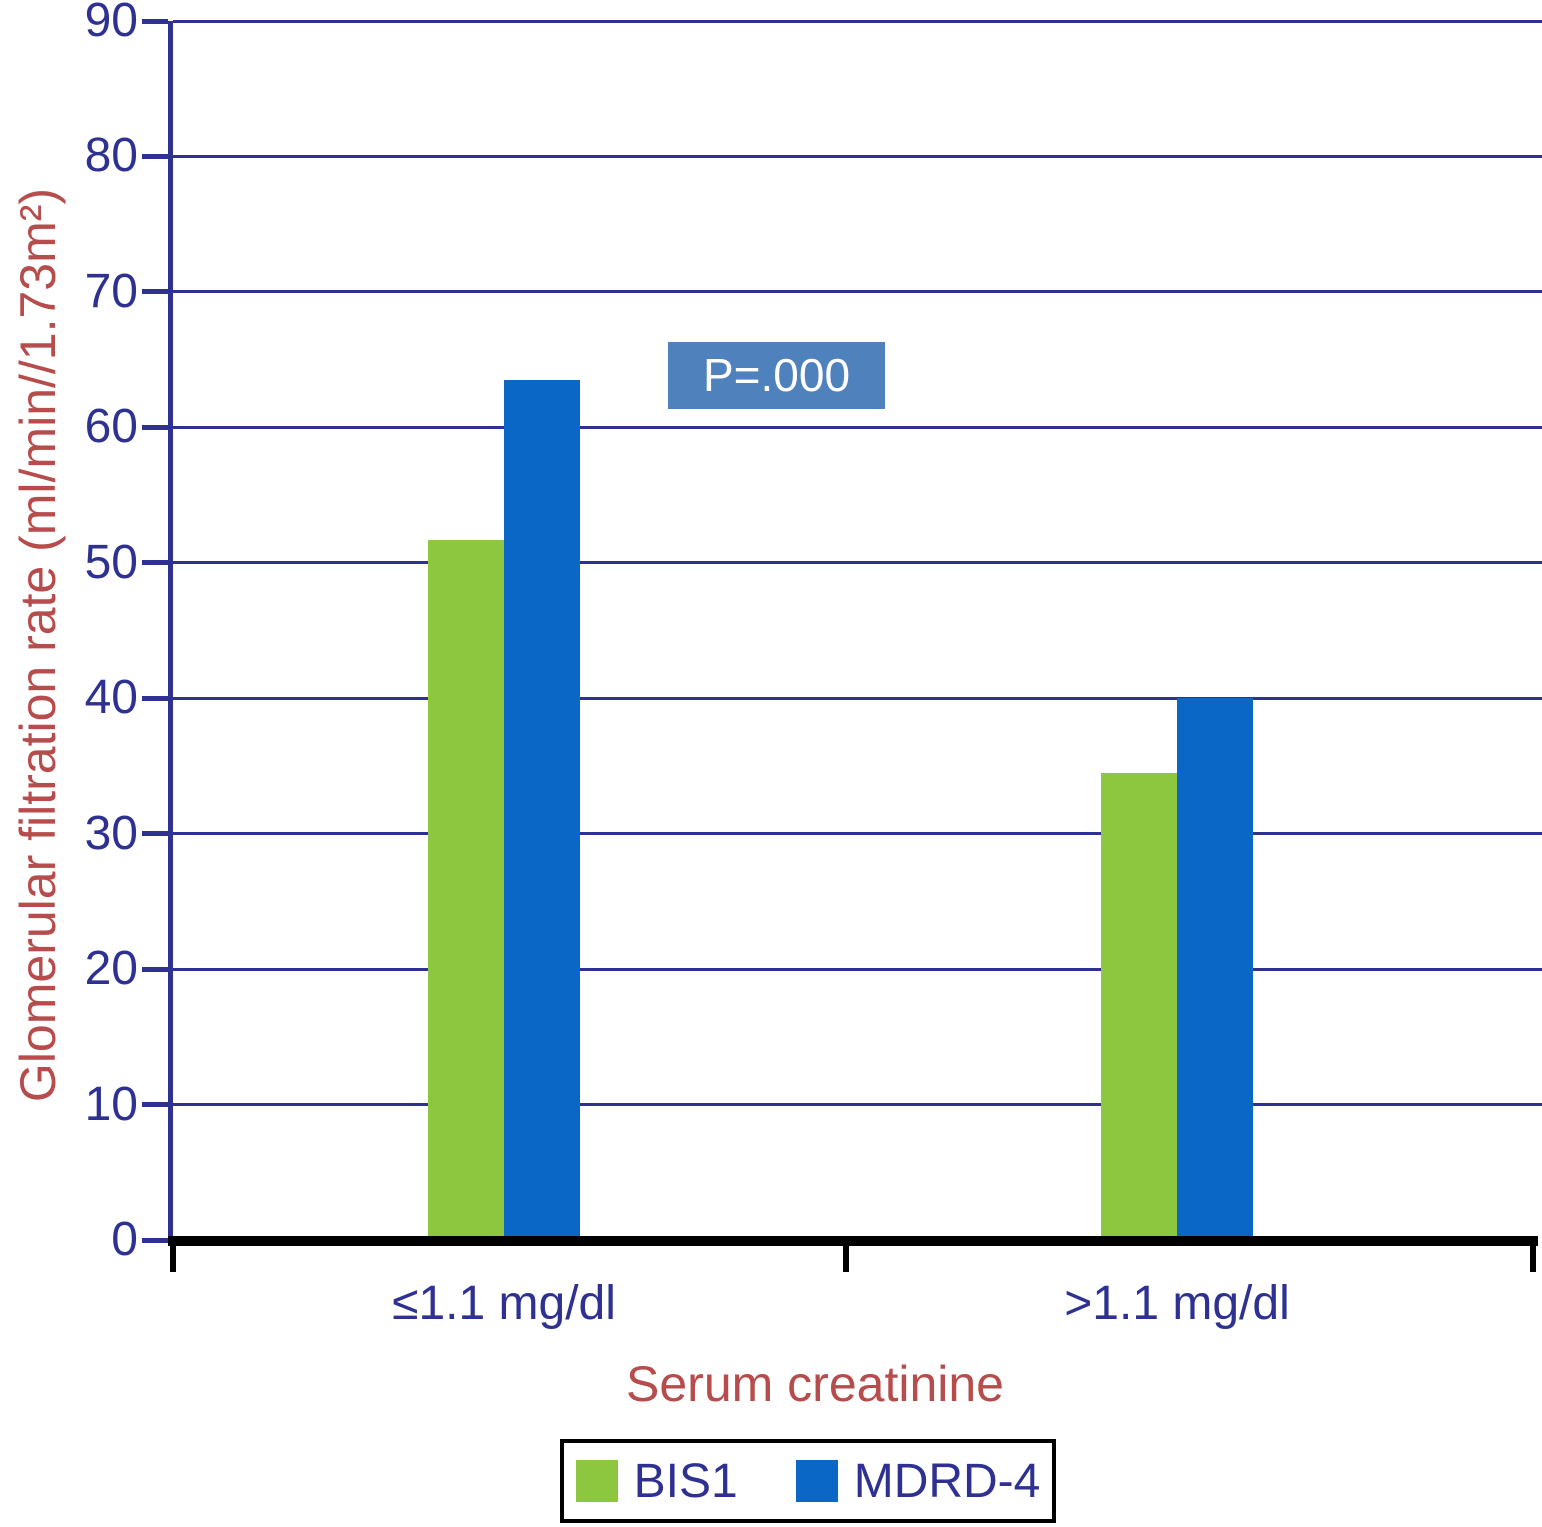 The width and height of the screenshot is (1542, 1527). What do you see at coordinates (685, 1481) in the screenshot?
I see `legend-label-bis1: BIS1` at bounding box center [685, 1481].